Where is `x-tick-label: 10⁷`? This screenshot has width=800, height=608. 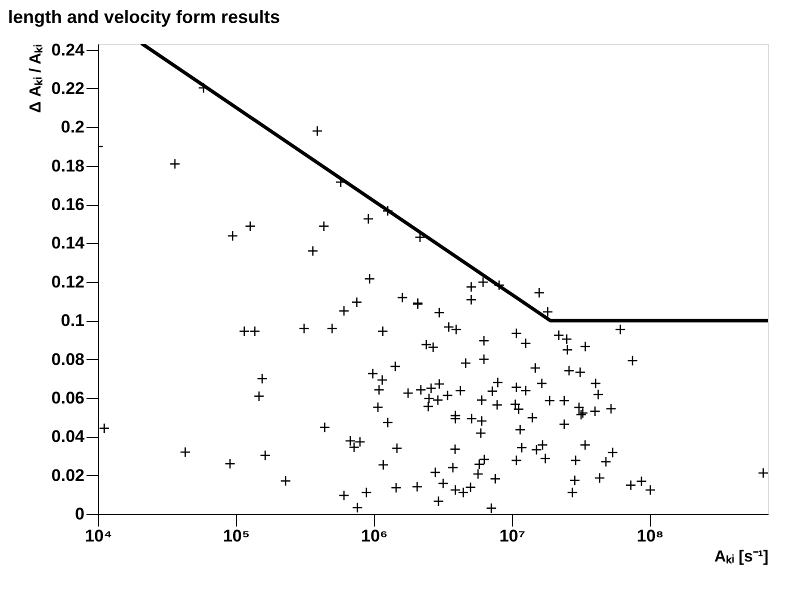
x-tick-label: 10⁷ is located at coordinates (512, 536).